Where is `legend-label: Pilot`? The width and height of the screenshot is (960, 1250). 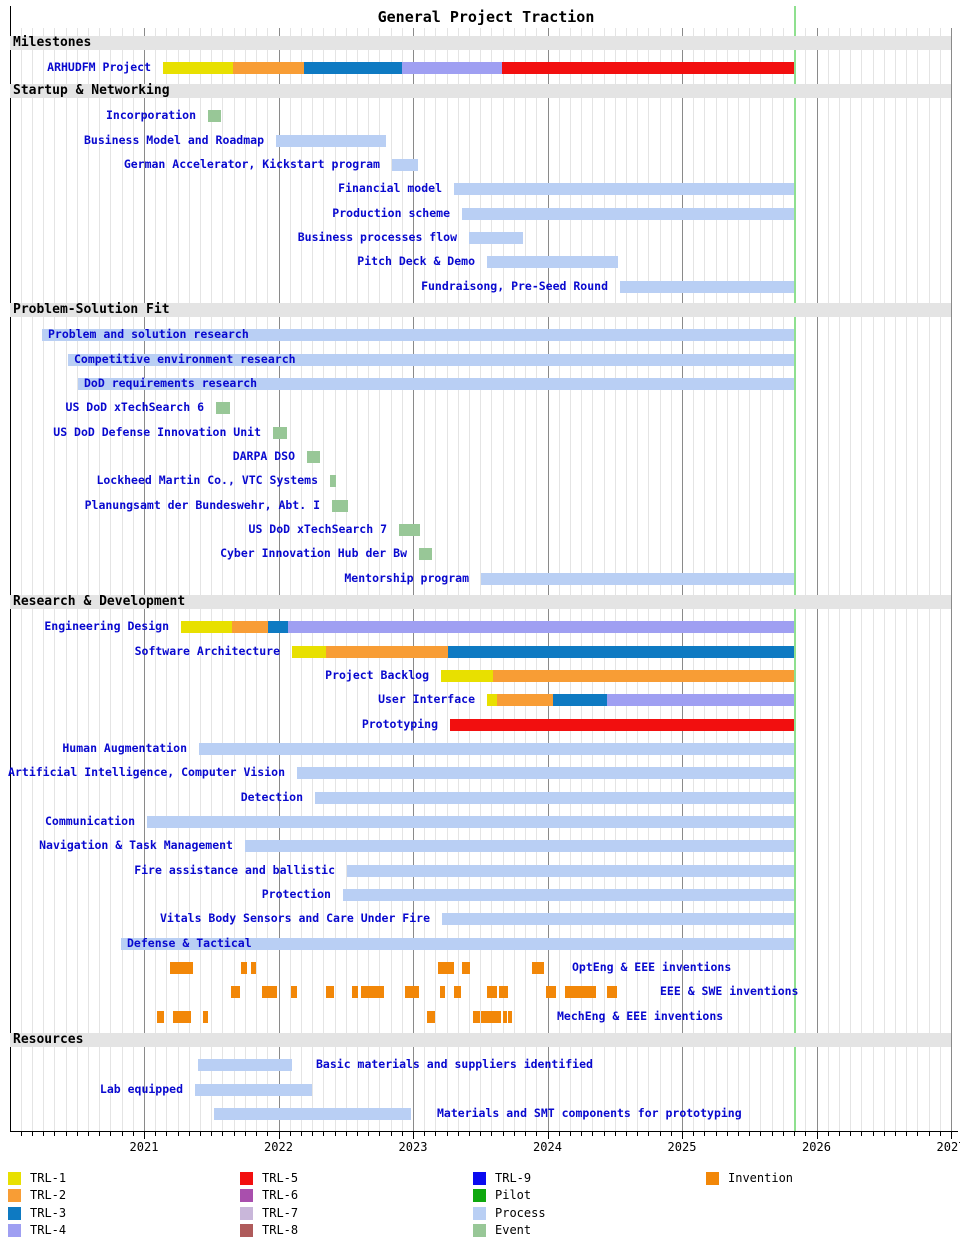 legend-label: Pilot is located at coordinates (513, 1195).